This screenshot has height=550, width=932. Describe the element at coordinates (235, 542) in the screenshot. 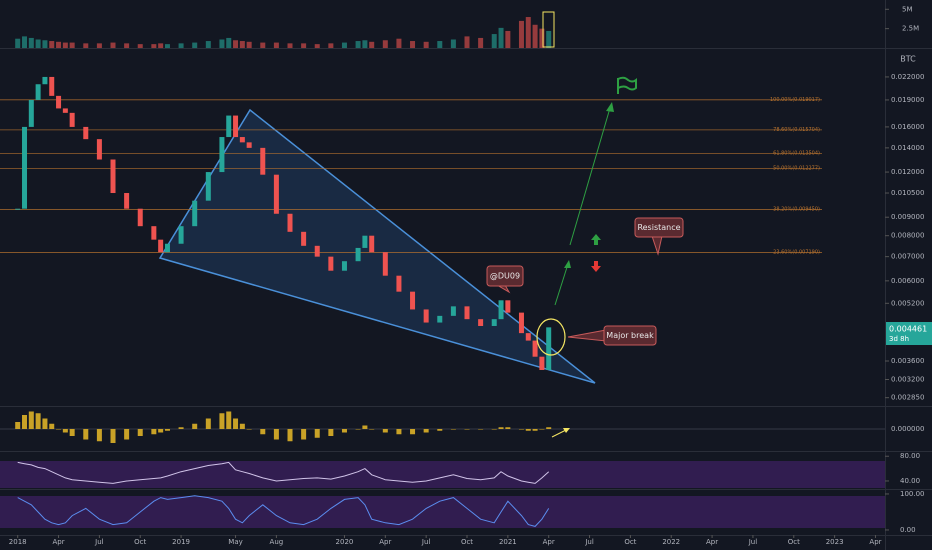

I see `x-tick-label: May` at that location.